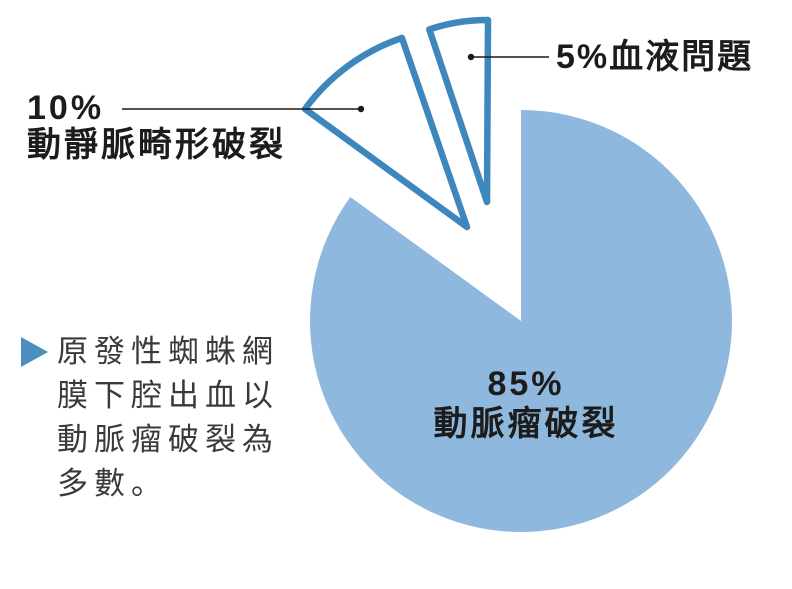 This screenshot has height=589, width=792. What do you see at coordinates (526, 404) in the screenshot?
I see `label-85-percent-aneurysm-rupture: 85% 動脈瘤破裂` at bounding box center [526, 404].